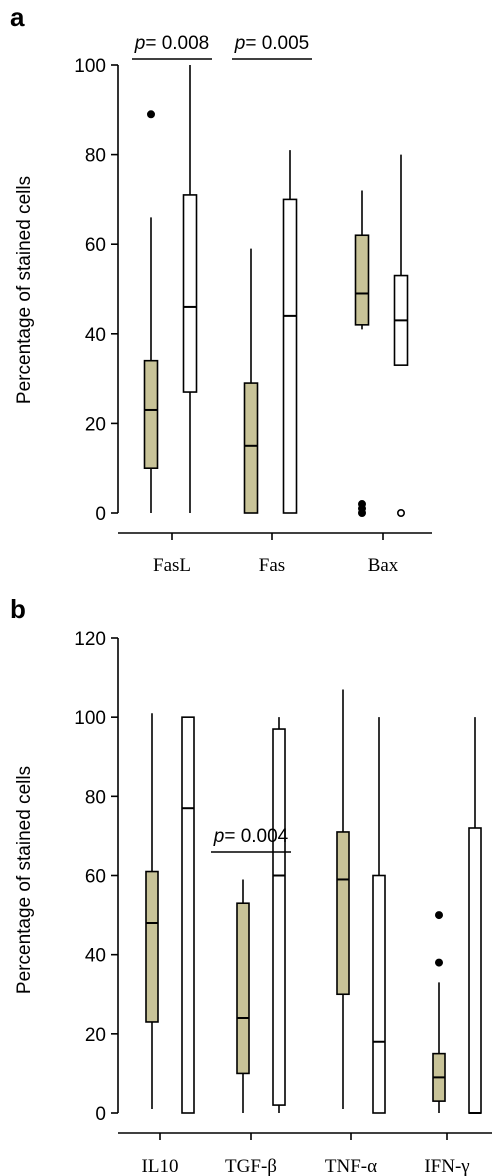  Describe the element at coordinates (439, 1012) in the screenshot. I see `box-filled-ifn-` at that location.